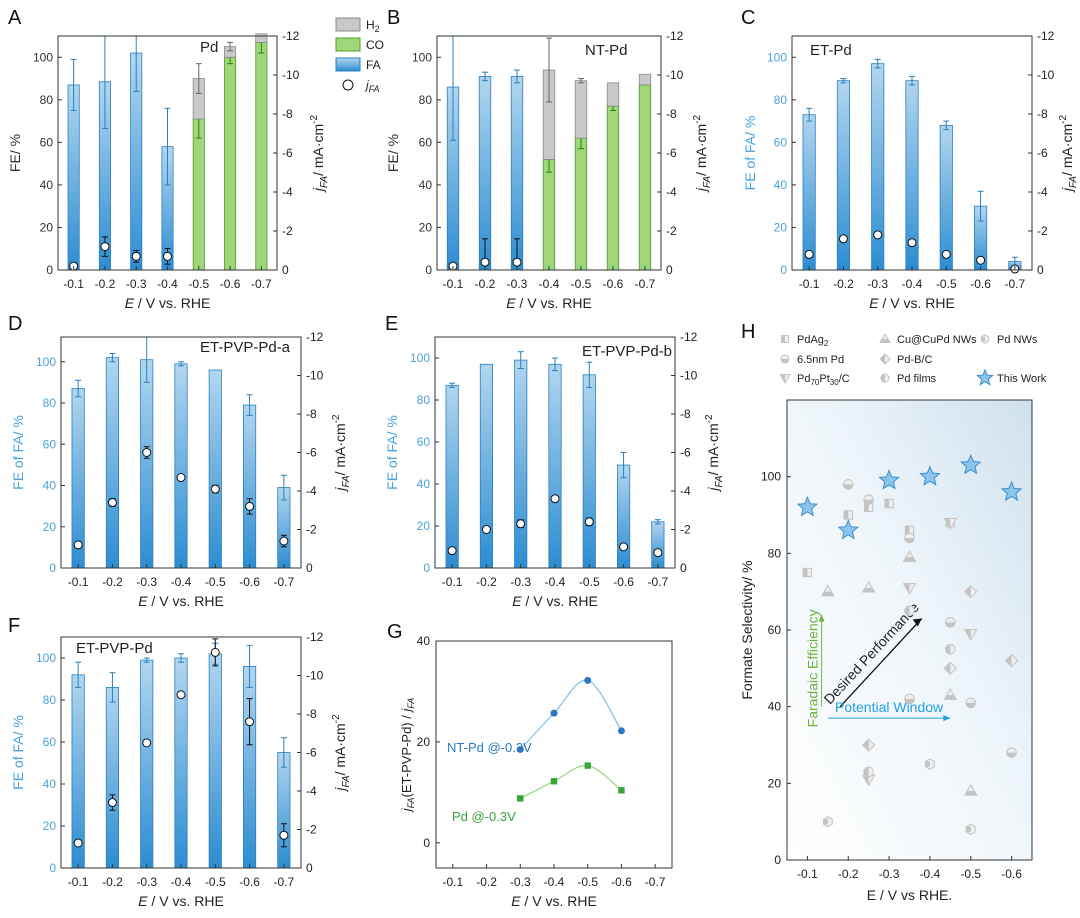 This screenshot has height=918, width=1080. I want to click on bar-h2, so click(645, 79).